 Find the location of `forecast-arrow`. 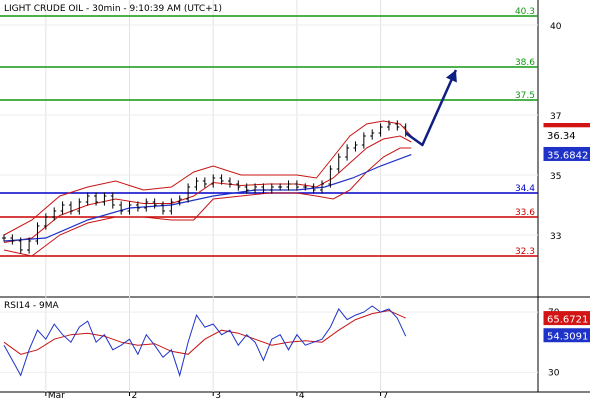

forecast-arrow is located at coordinates (431, 108).